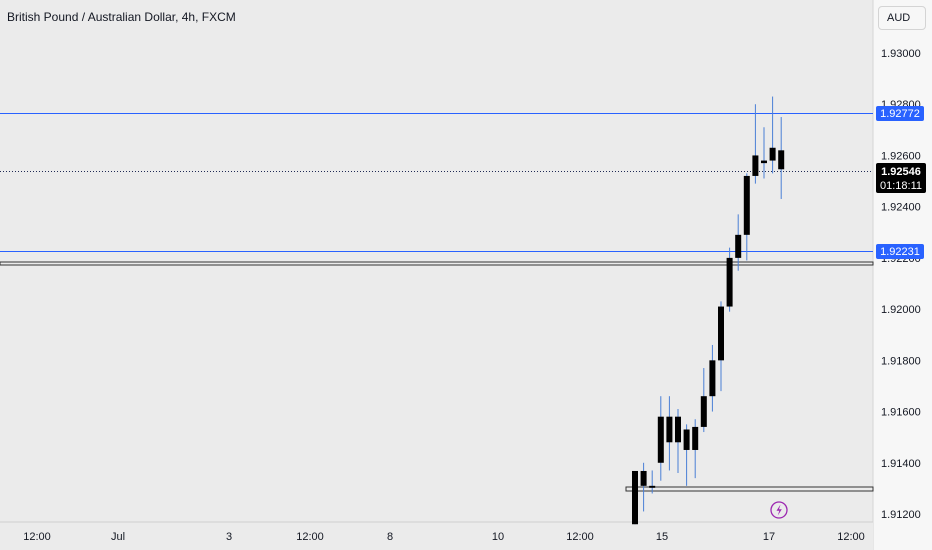 This screenshot has width=932, height=550. I want to click on lower-level-label-bg, so click(900, 251).